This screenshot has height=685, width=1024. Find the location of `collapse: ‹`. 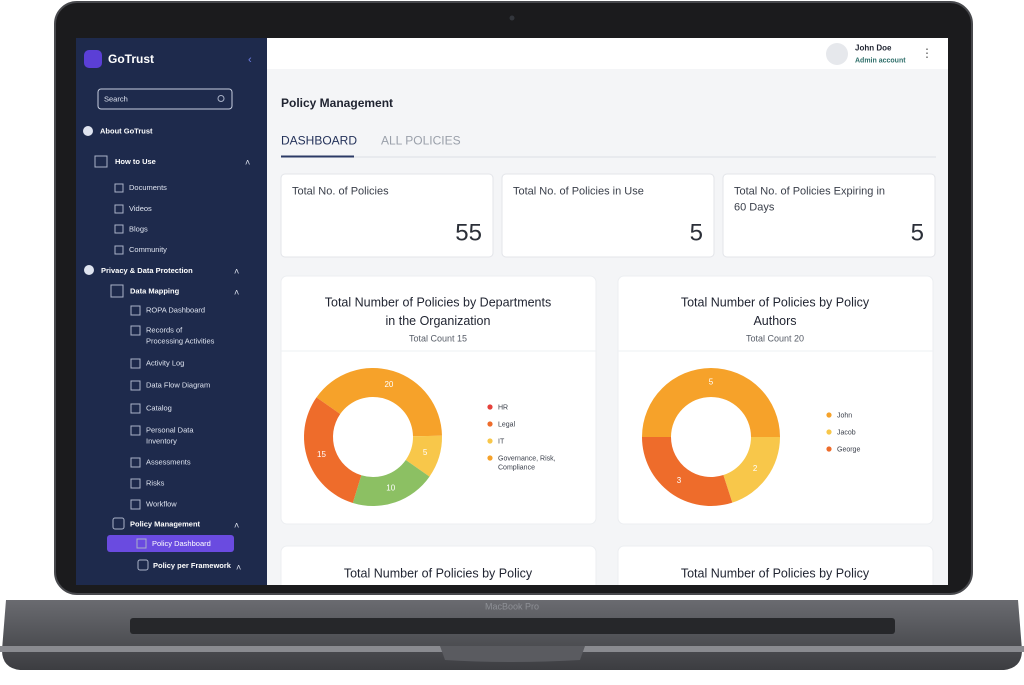

collapse: ‹ is located at coordinates (250, 60).